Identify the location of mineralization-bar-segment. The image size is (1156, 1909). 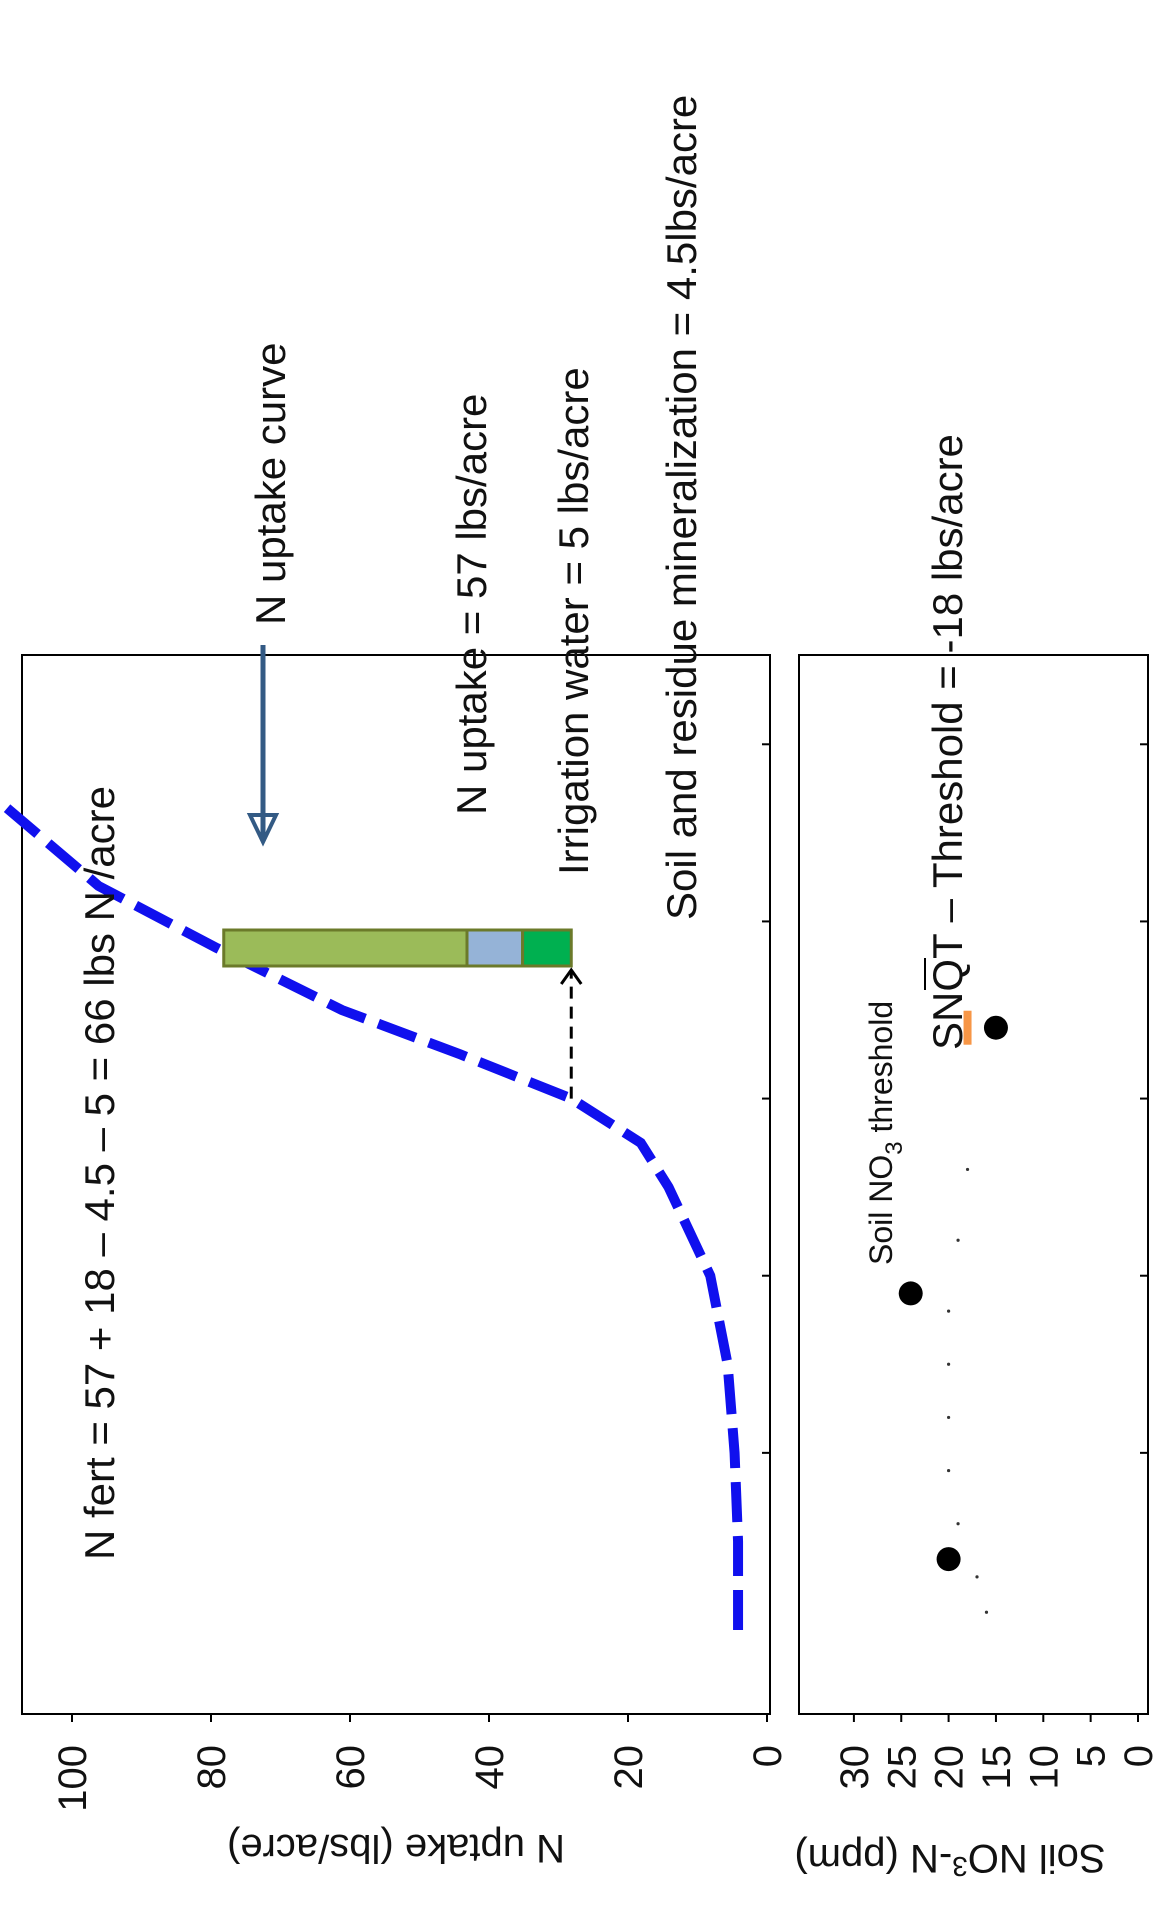
(547, 948).